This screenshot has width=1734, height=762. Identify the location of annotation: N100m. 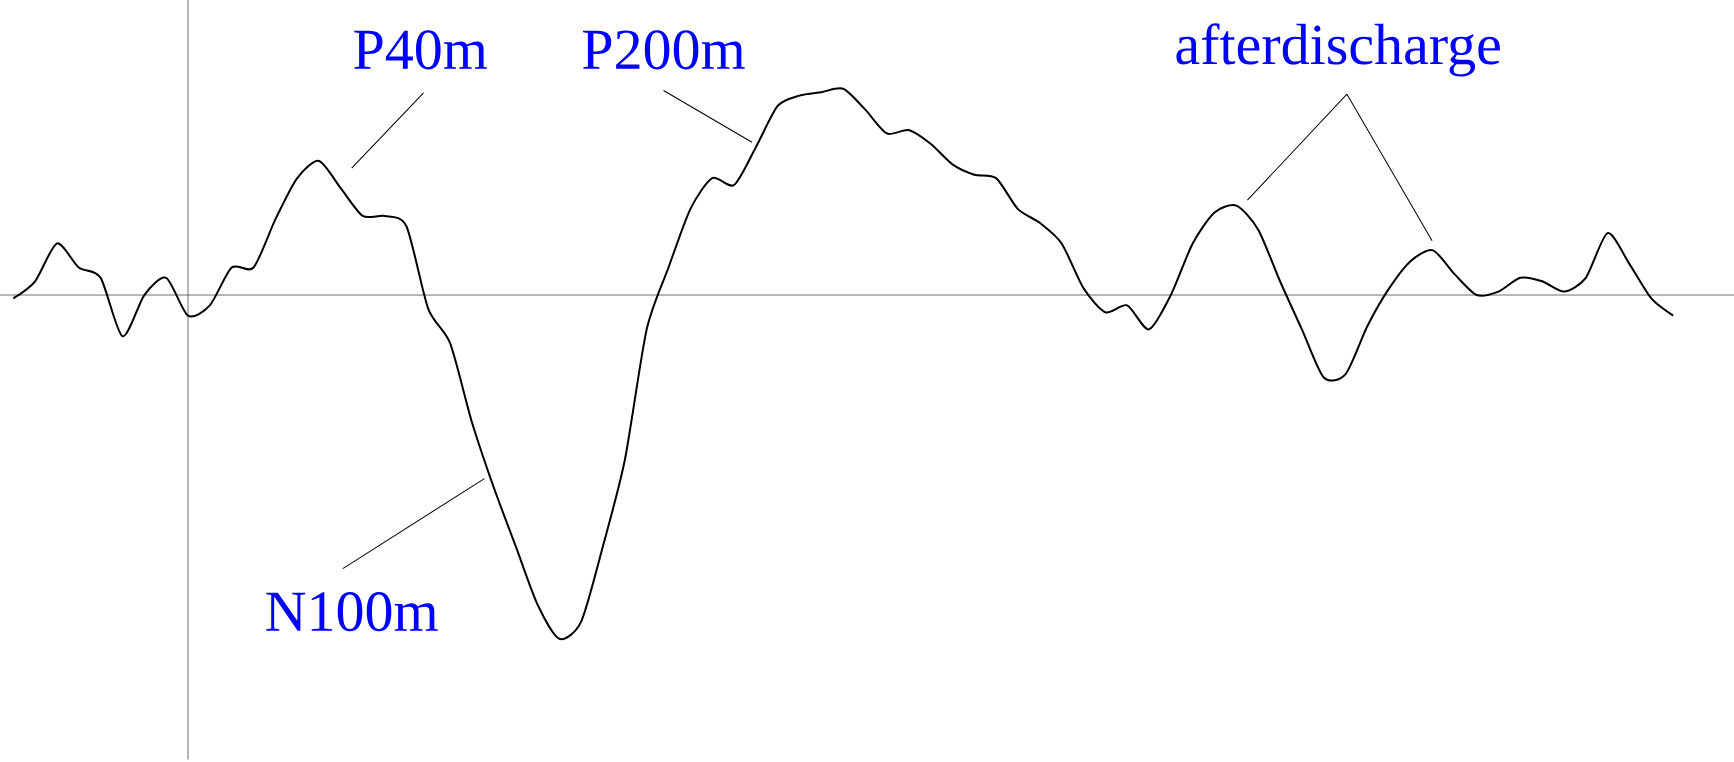
(352, 612).